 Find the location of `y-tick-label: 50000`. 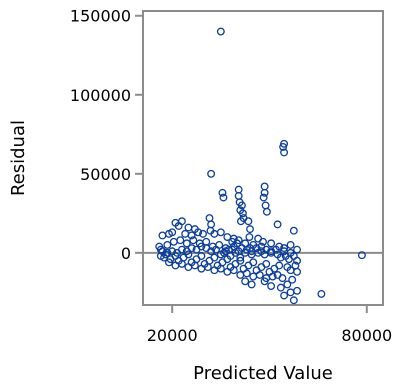

y-tick-label: 50000 is located at coordinates (105, 174).